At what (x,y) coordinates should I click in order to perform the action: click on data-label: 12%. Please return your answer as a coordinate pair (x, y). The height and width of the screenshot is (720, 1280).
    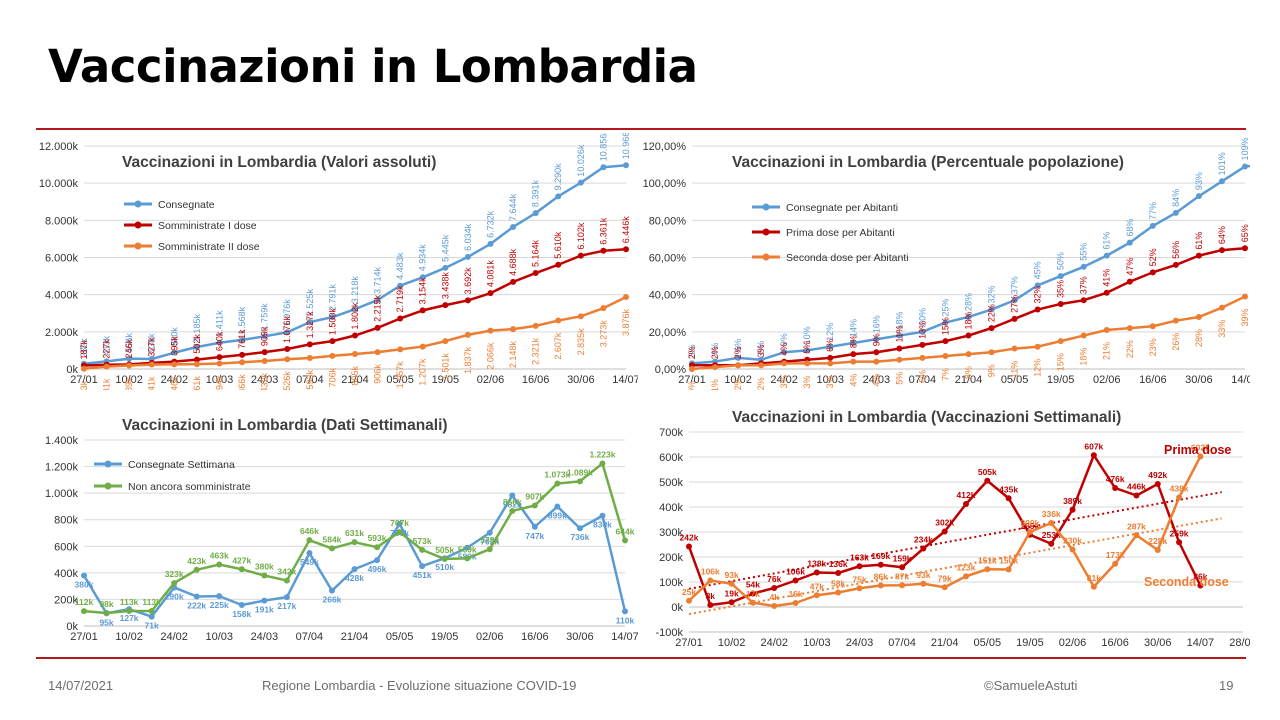
    Looking at the image, I should click on (830, 332).